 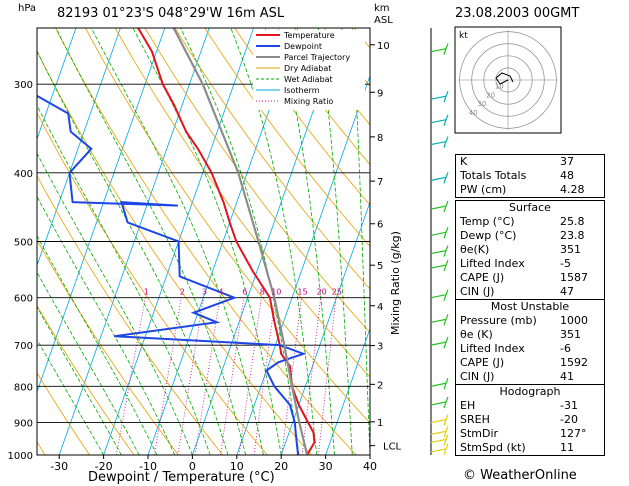 I want to click on height-unit-asl: ASL, so click(x=383, y=20).